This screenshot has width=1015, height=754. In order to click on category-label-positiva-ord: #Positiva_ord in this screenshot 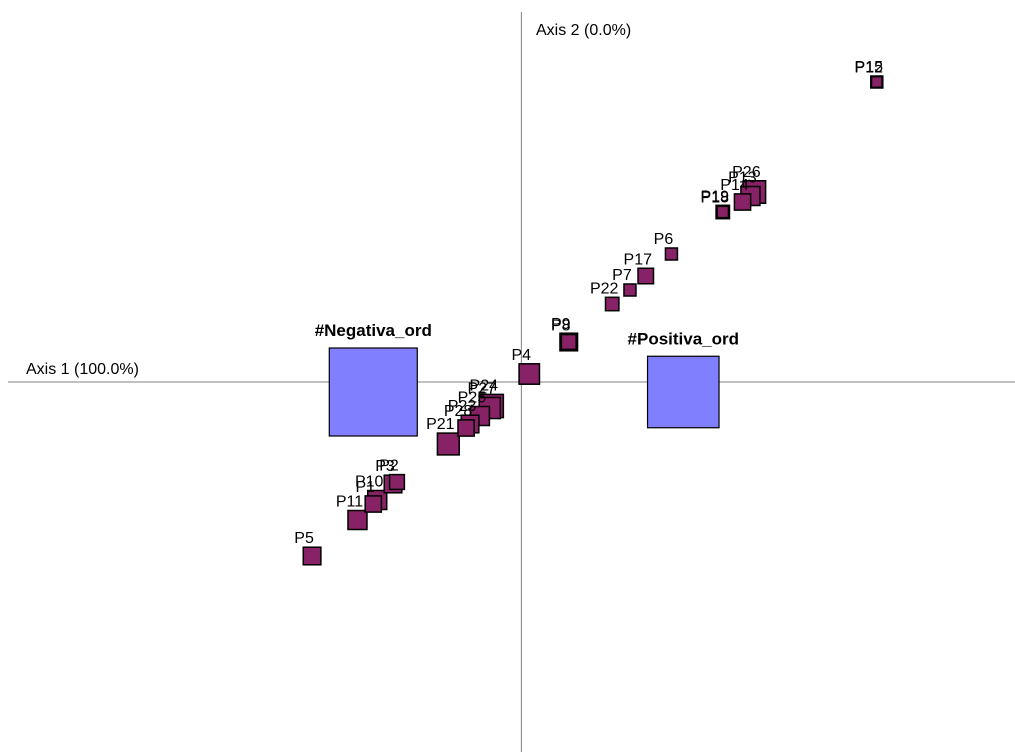, I will do `click(684, 338)`.